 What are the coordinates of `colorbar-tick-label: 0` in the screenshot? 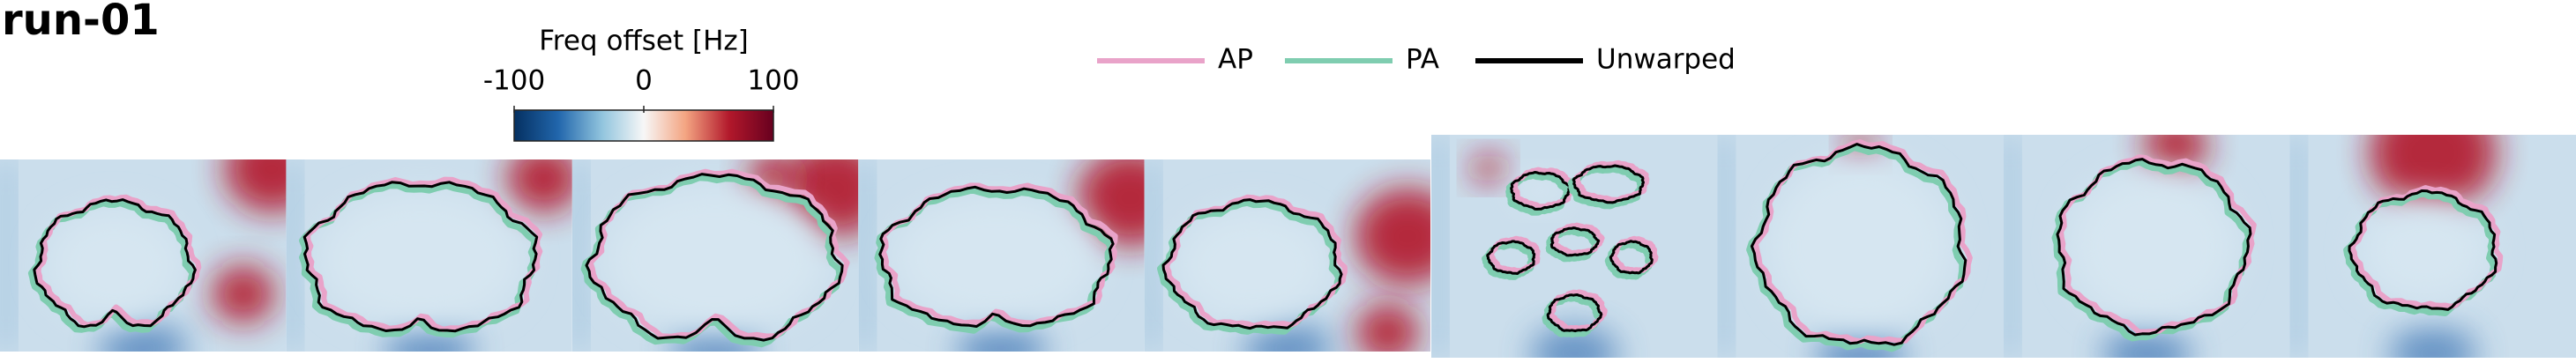 It's located at (644, 81).